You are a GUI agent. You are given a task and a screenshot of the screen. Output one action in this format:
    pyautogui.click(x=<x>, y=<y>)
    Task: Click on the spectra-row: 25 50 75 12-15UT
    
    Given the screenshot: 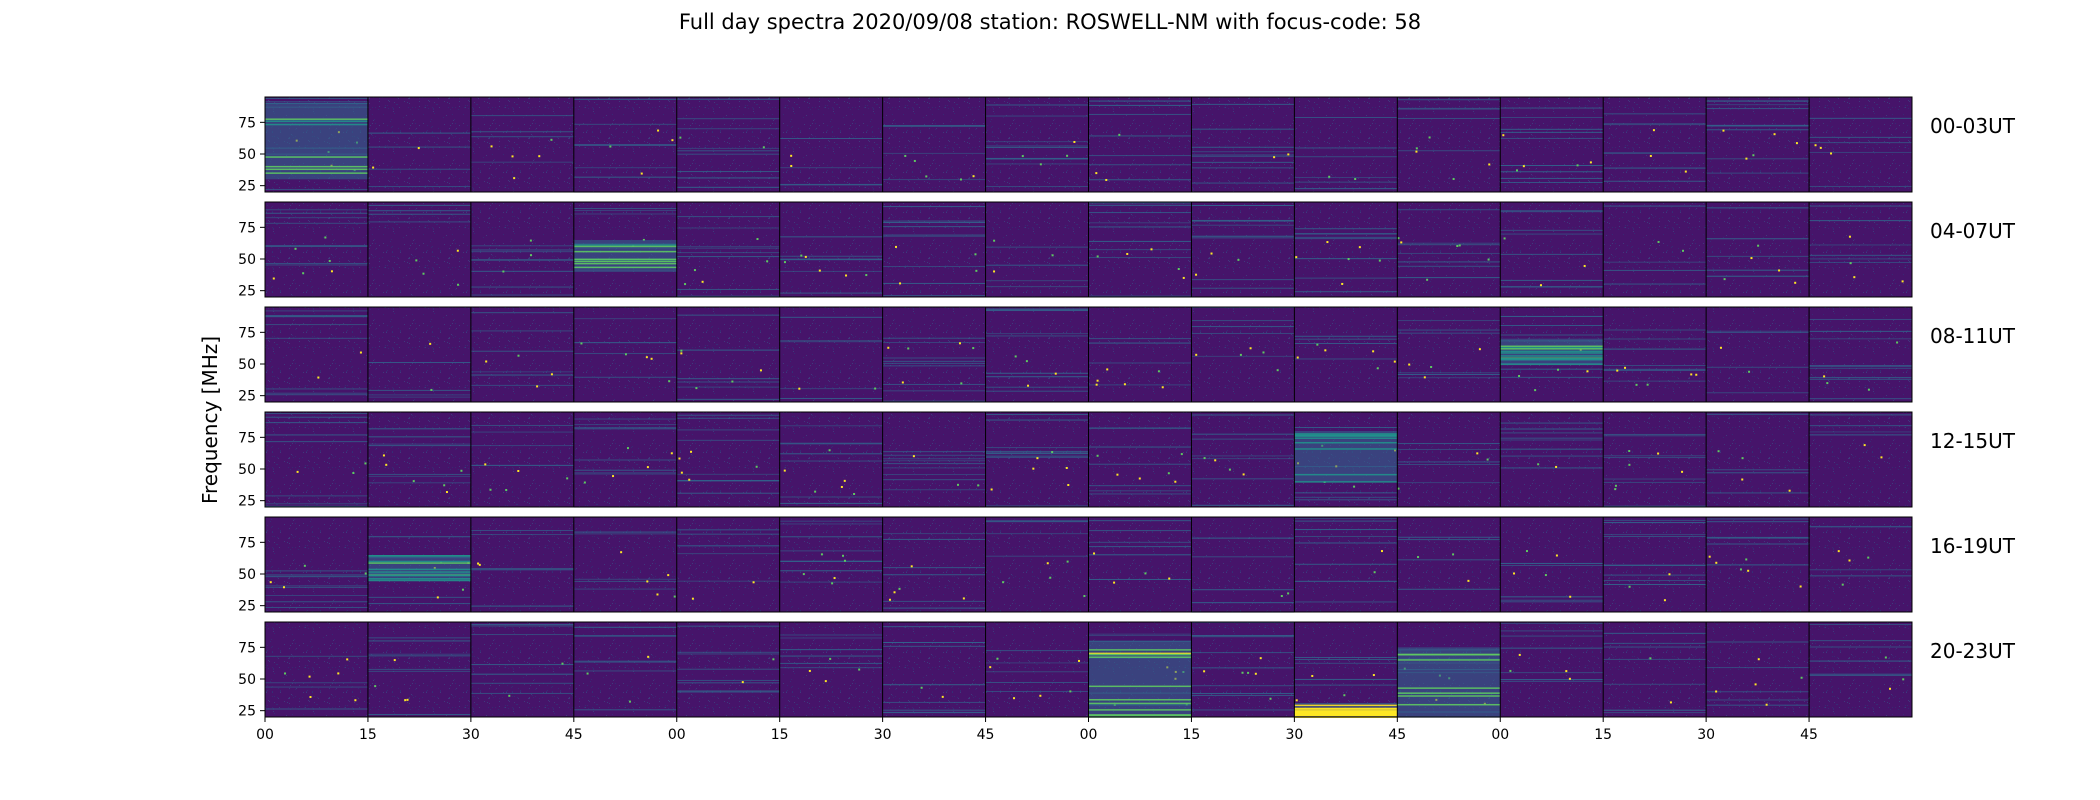 What is the action you would take?
    pyautogui.click(x=1127, y=460)
    